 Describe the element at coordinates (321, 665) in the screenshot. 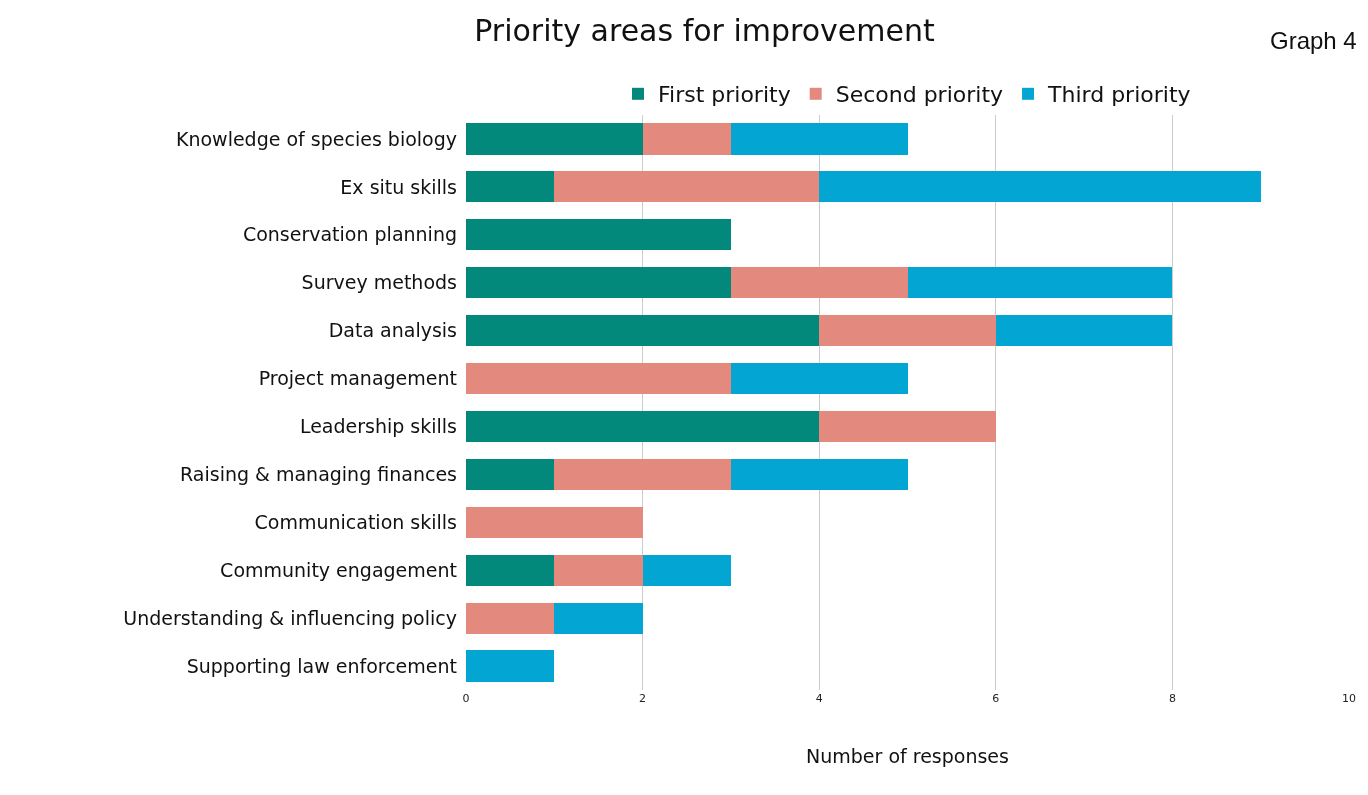

I see `y-tick-label: Supporting law enforcement` at that location.